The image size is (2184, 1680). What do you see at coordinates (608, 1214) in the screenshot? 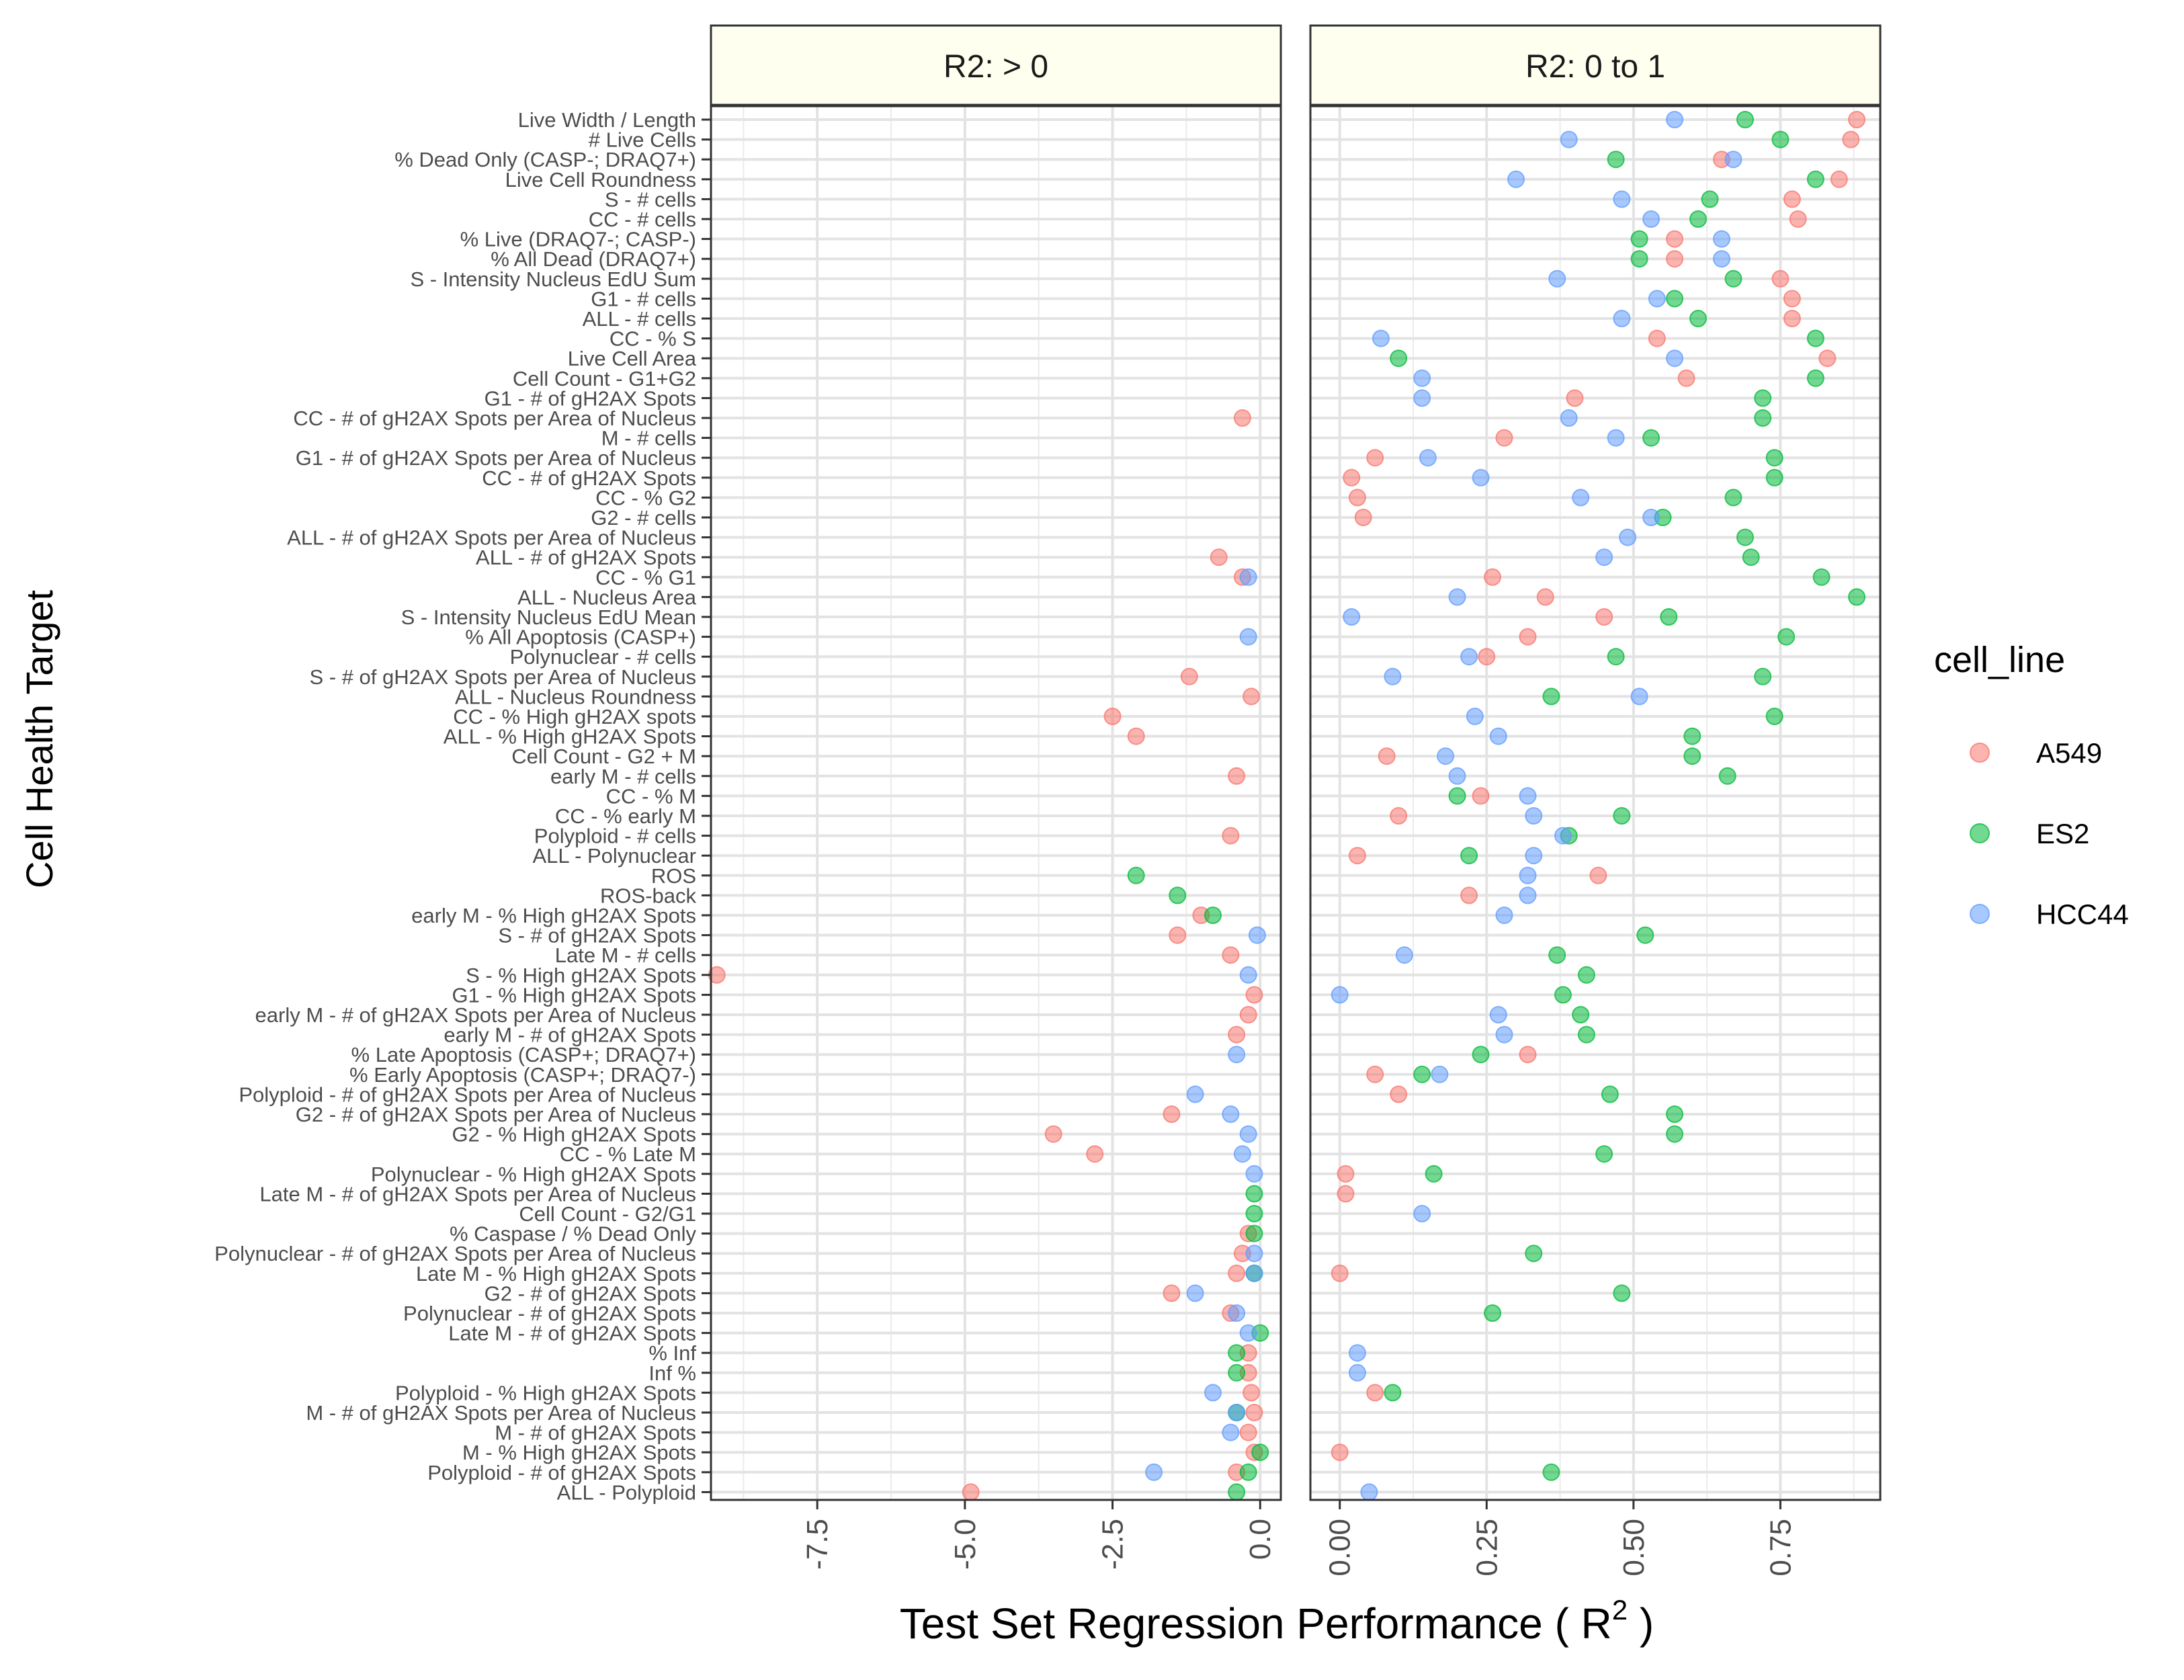
I see `y-tick-label: Cell Count - G2/G1` at bounding box center [608, 1214].